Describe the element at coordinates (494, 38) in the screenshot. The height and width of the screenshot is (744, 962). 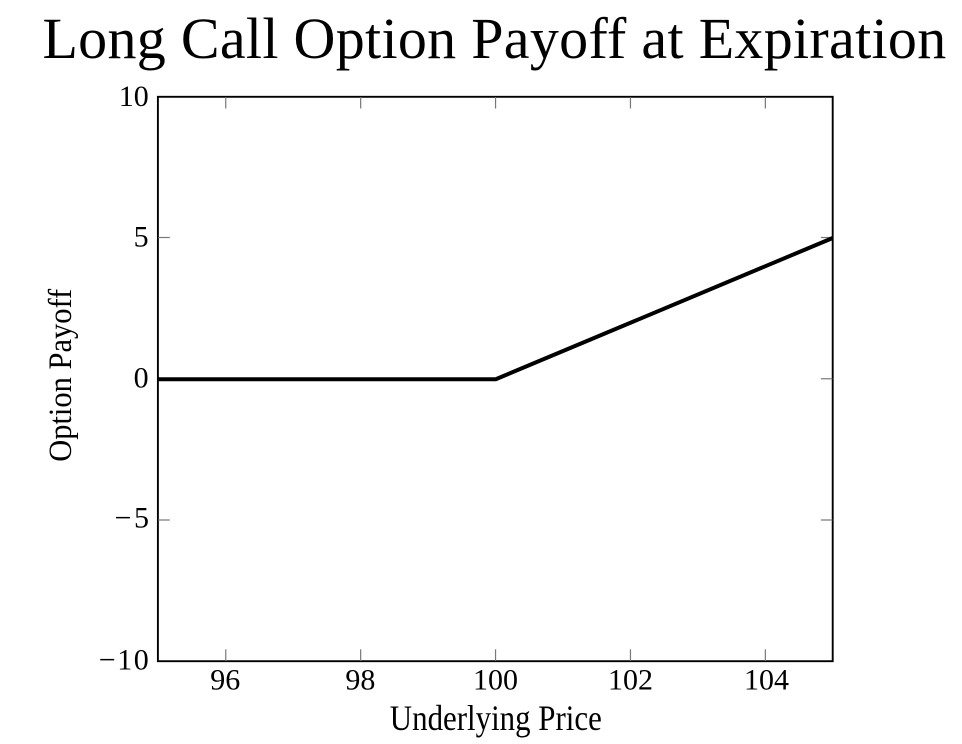
I see `svg-text:Long Call Option Payoff at Exp: Long Call Option Payoff at Expiration` at that location.